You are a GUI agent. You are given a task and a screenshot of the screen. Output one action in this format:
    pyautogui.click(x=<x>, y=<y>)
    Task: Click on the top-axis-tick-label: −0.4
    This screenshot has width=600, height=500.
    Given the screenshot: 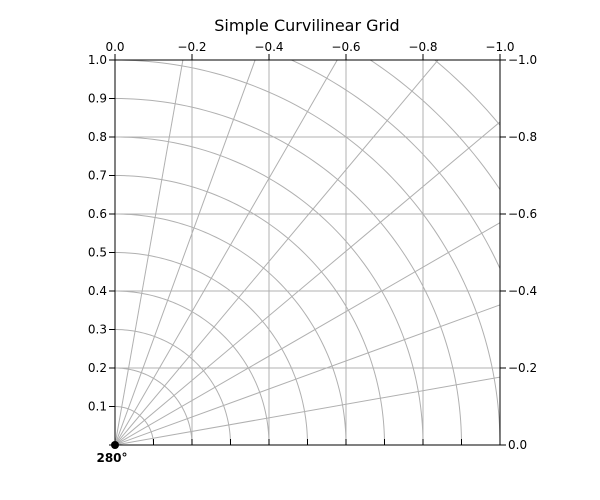 What is the action you would take?
    pyautogui.click(x=268, y=47)
    